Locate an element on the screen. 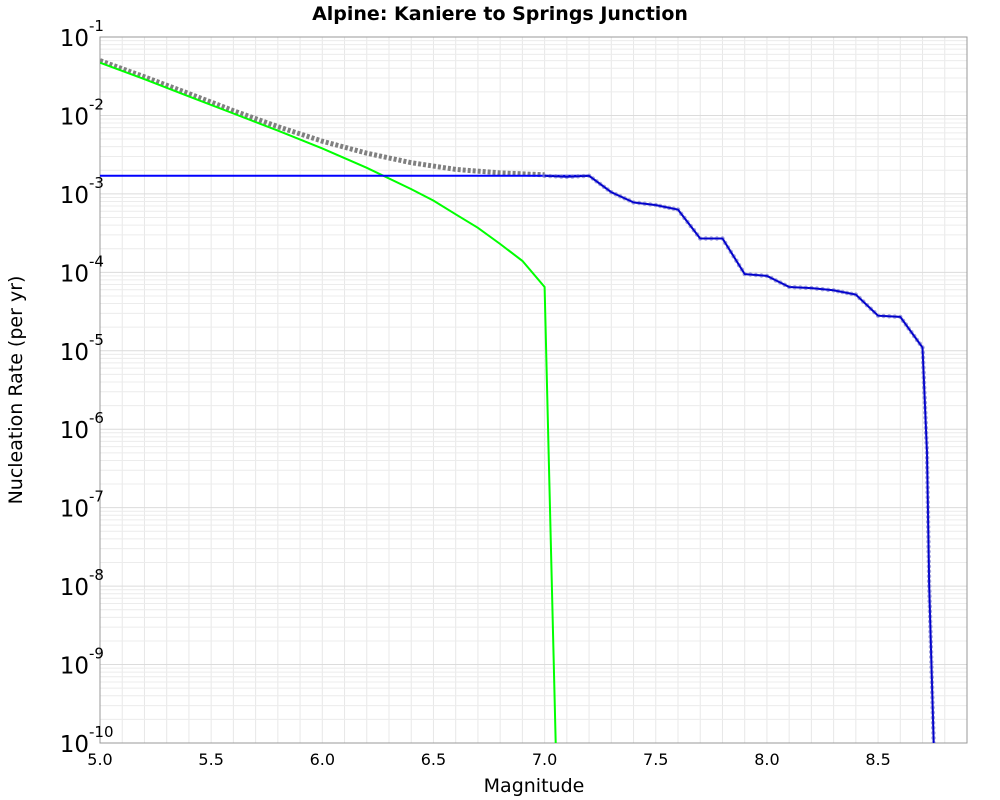 The image size is (1000, 800). x-tick-label: 7.5 is located at coordinates (655, 759).